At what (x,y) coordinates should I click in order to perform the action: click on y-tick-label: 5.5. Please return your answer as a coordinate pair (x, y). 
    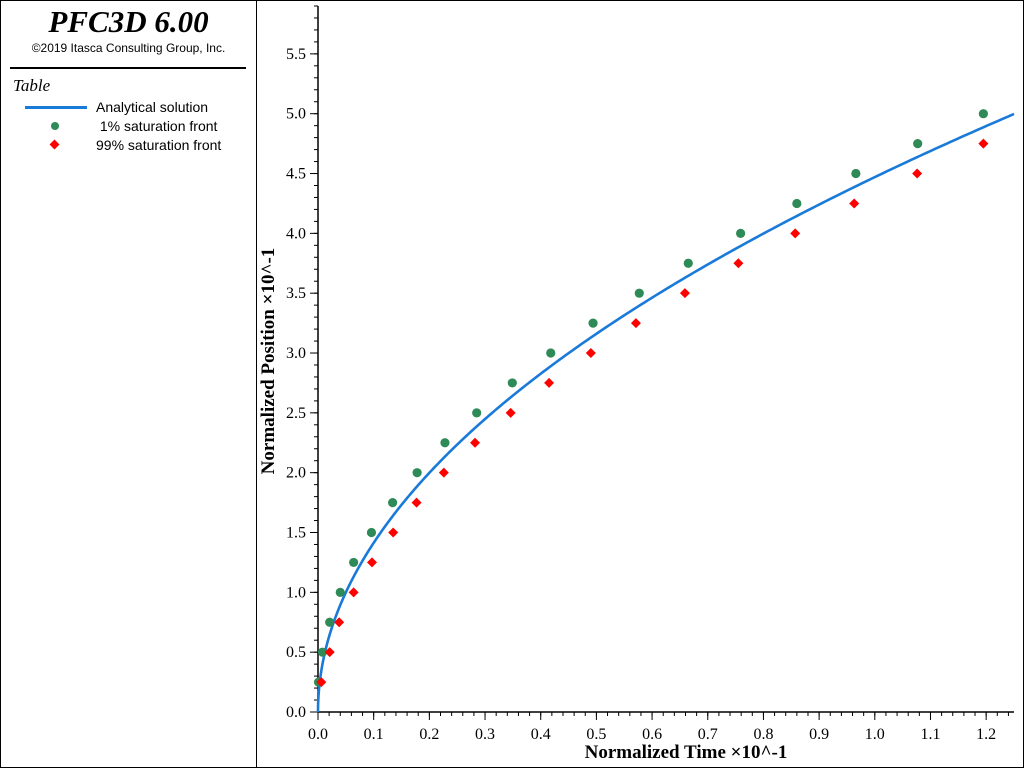
    Looking at the image, I should click on (296, 54).